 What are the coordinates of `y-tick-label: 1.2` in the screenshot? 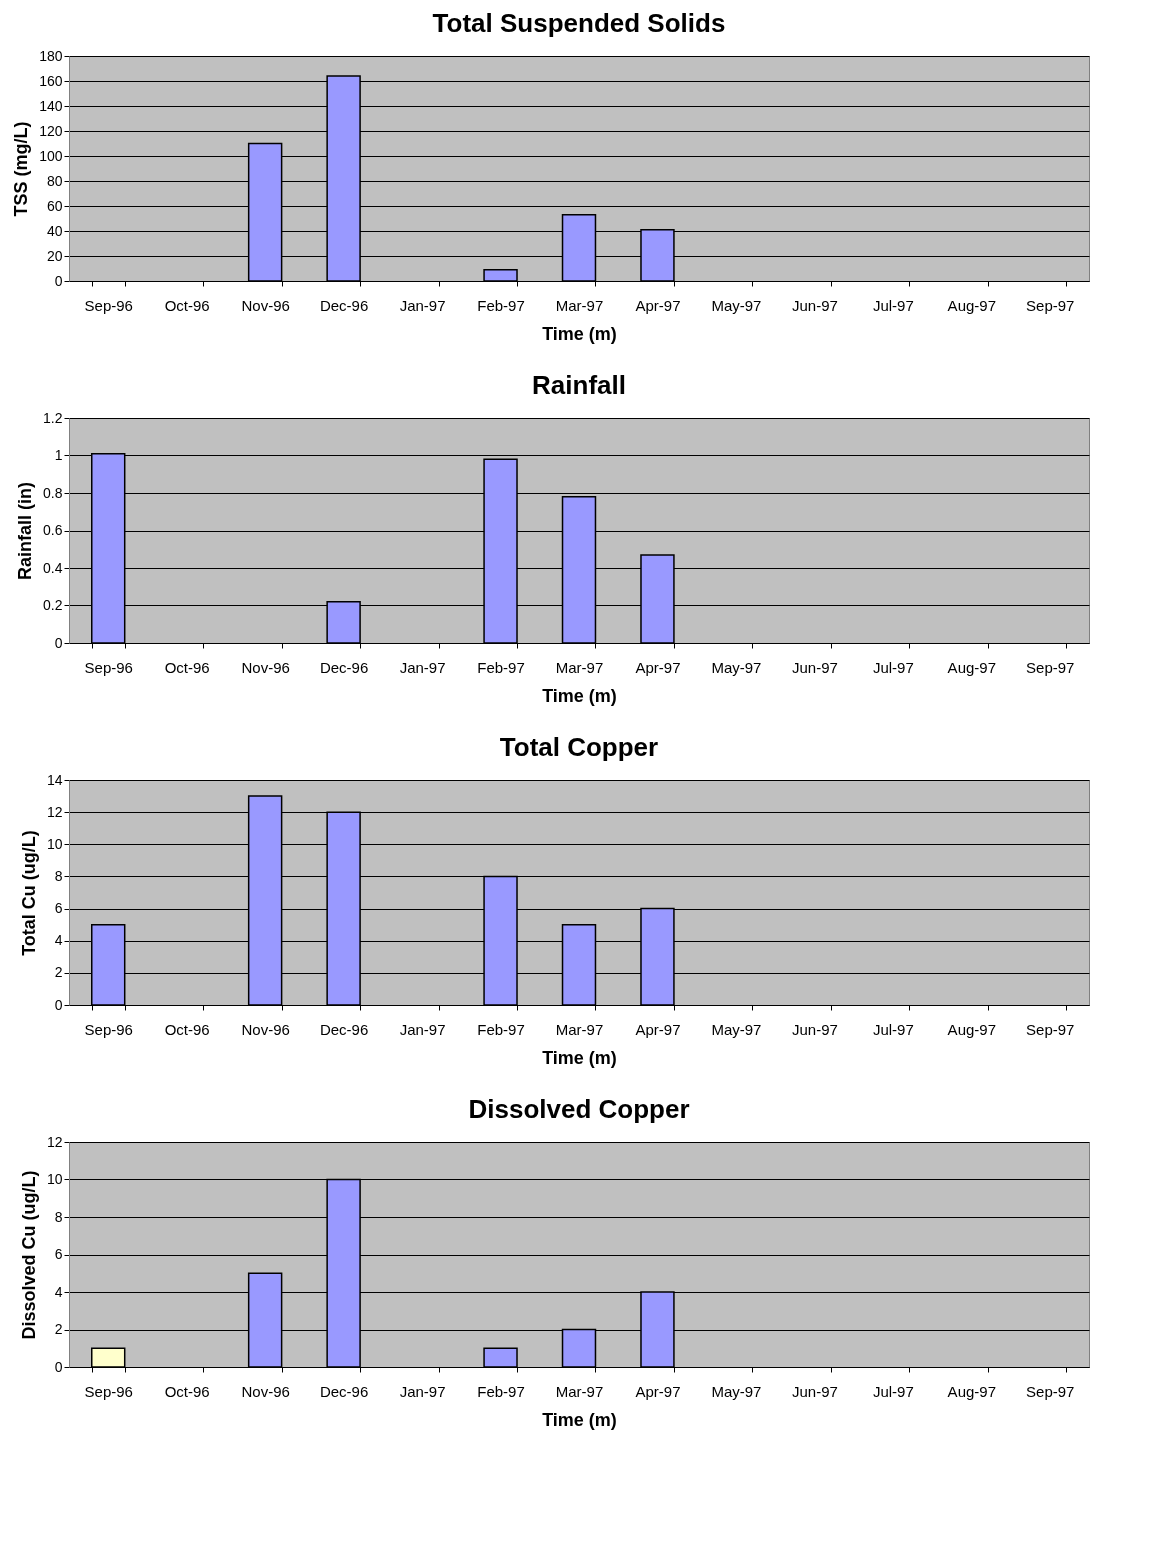 It's located at (53, 417).